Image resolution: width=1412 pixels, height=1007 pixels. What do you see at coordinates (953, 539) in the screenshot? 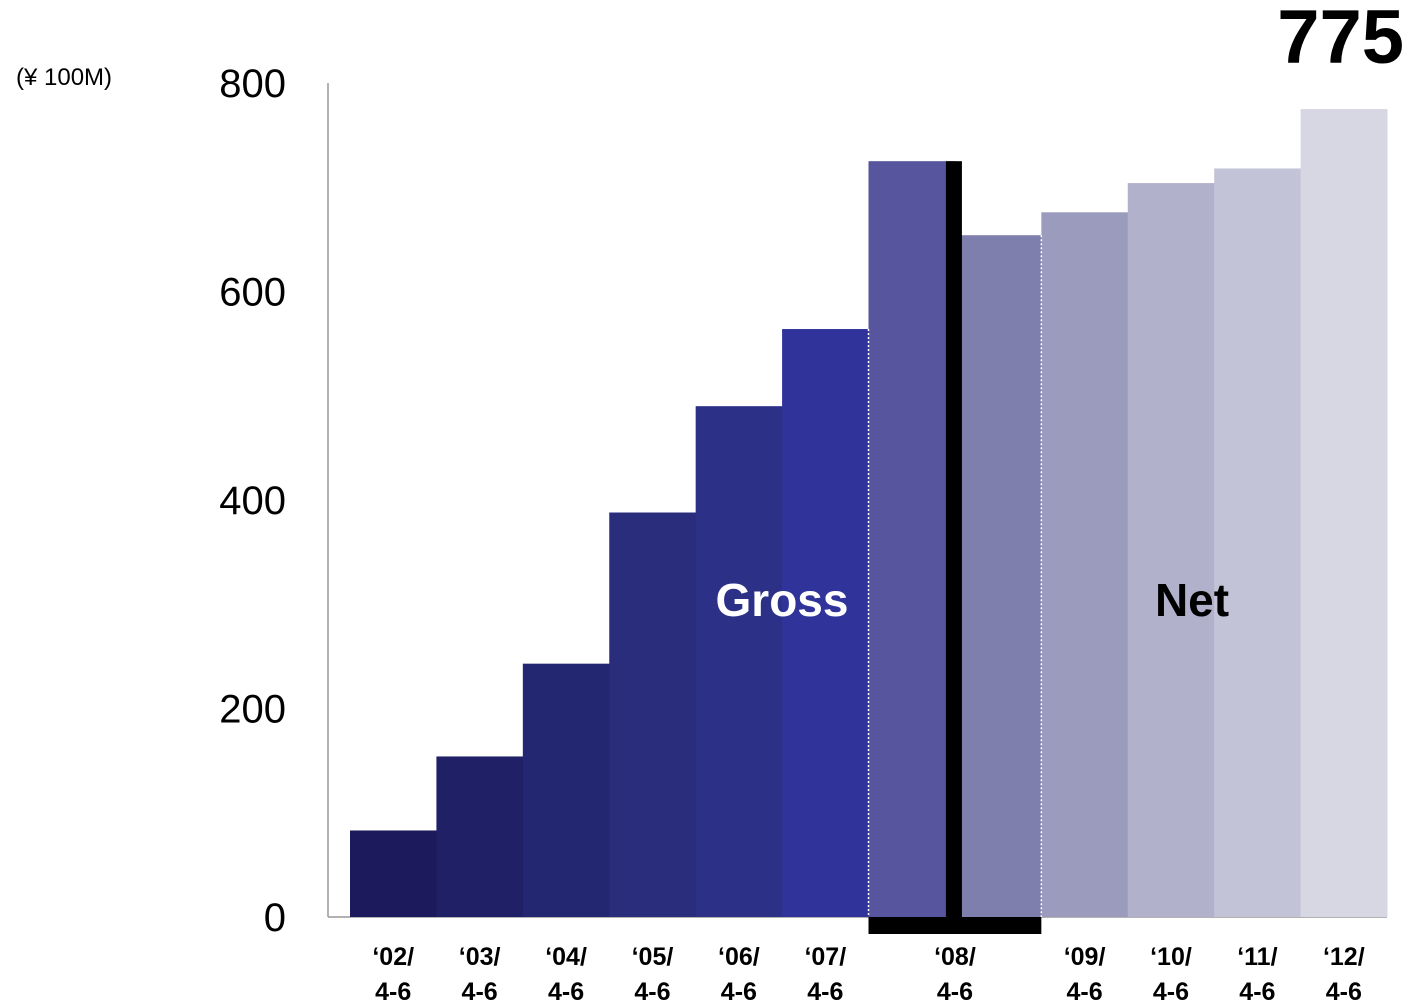
I see `gross-net-divider` at bounding box center [953, 539].